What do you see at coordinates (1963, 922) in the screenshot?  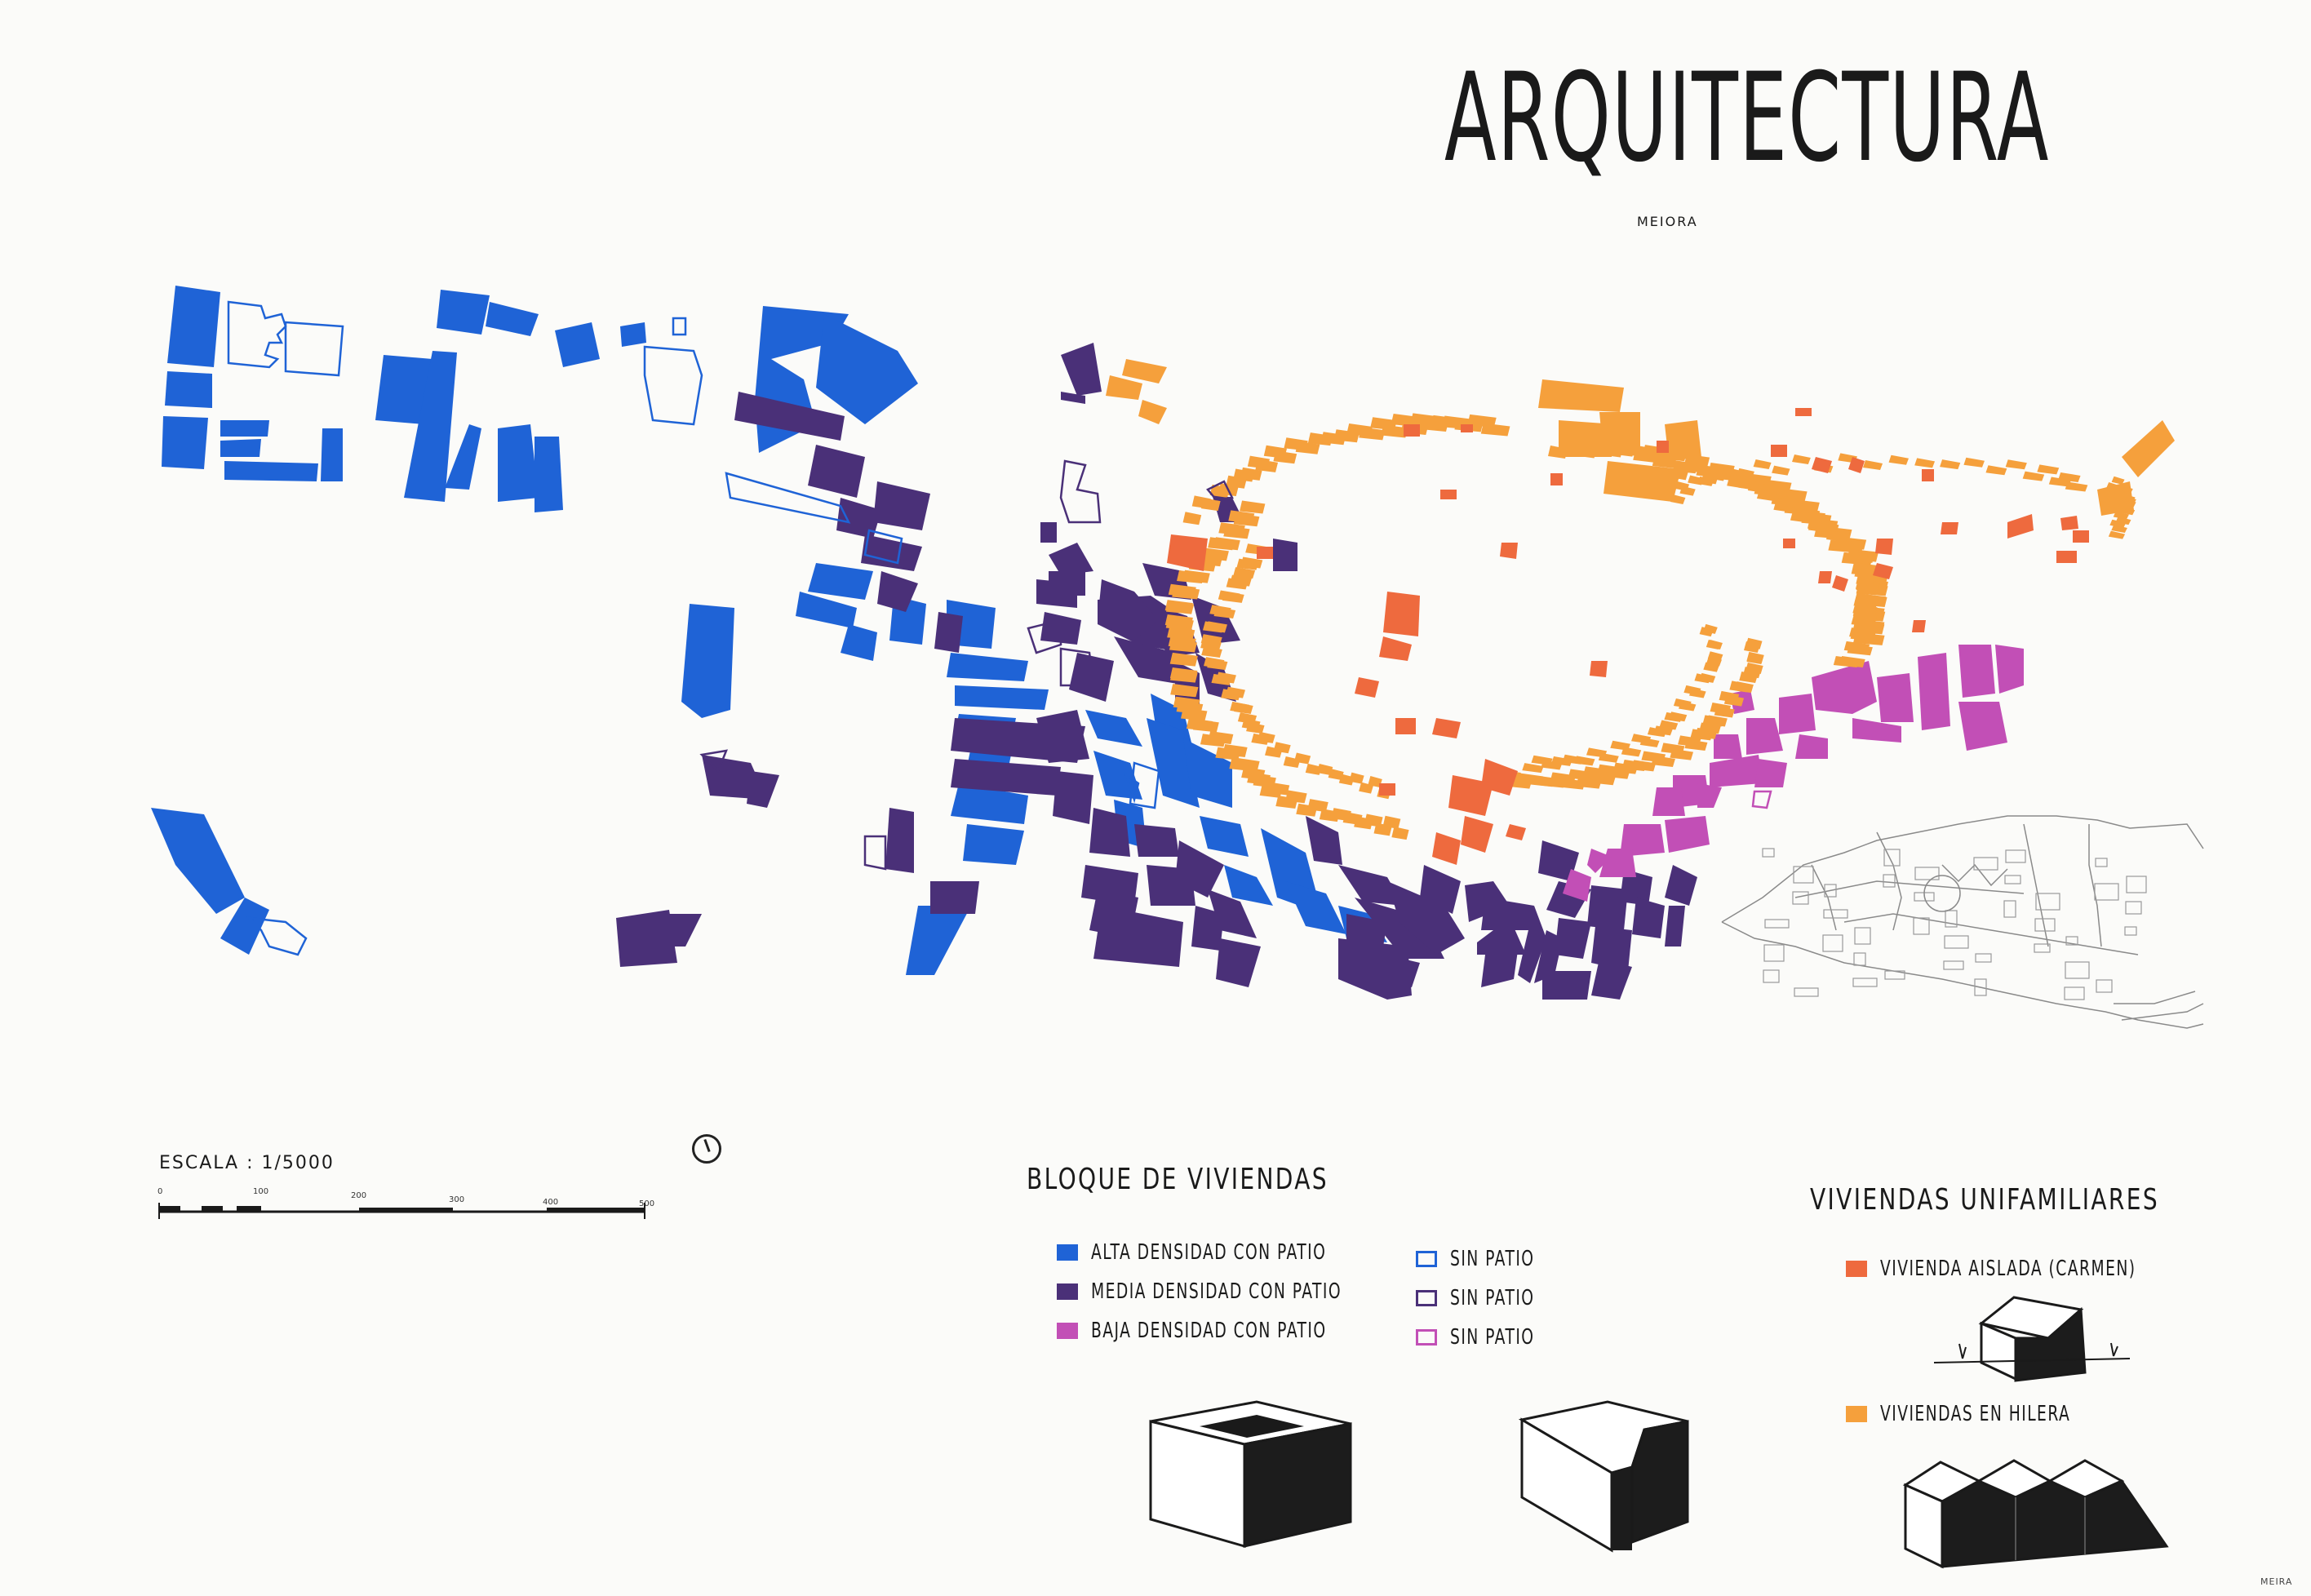 I see `context-location-map` at bounding box center [1963, 922].